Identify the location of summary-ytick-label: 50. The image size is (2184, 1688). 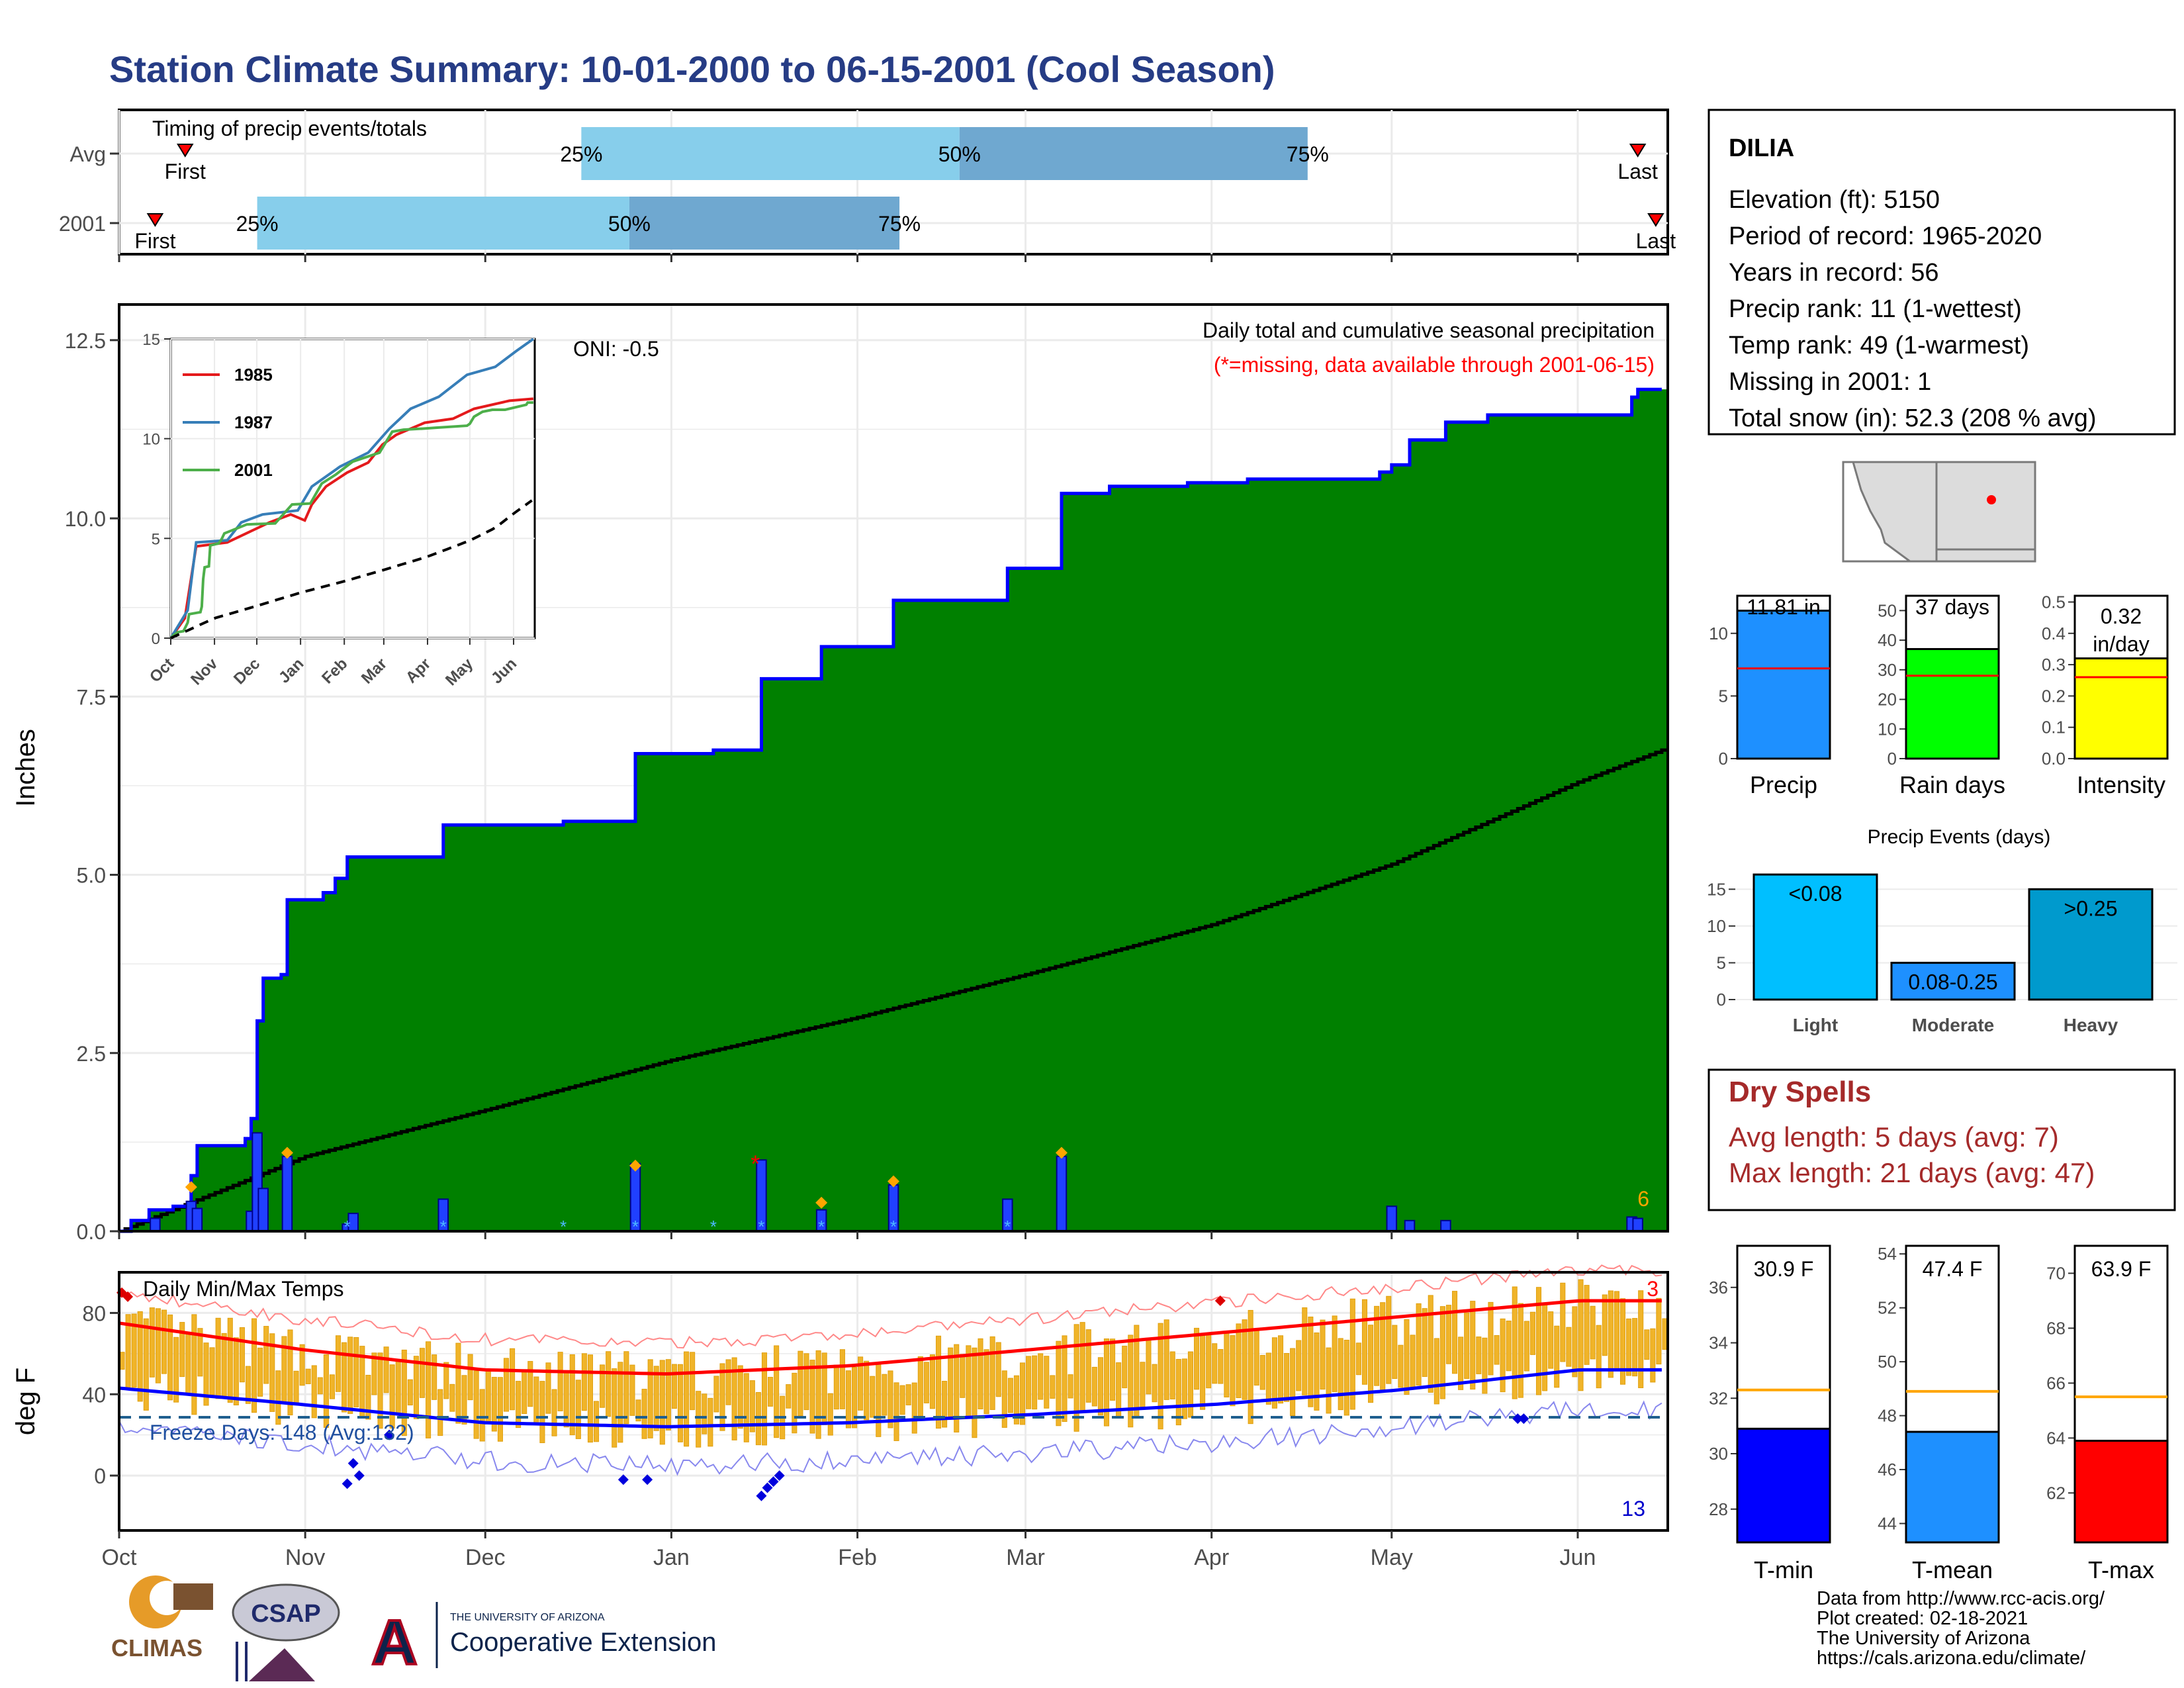
(1888, 610).